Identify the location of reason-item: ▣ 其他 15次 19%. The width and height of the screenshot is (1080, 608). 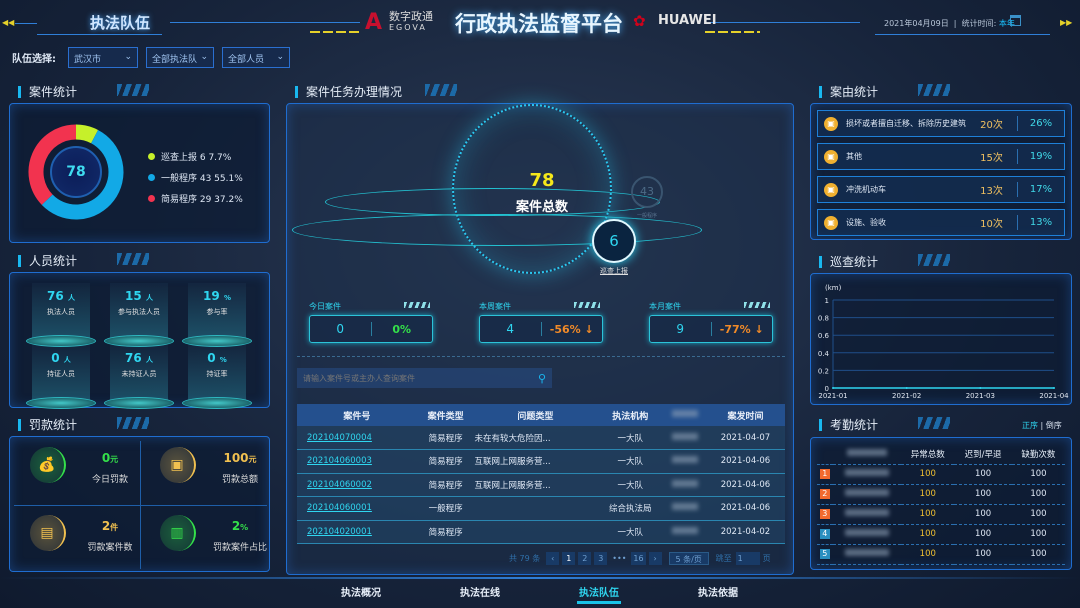
(941, 156).